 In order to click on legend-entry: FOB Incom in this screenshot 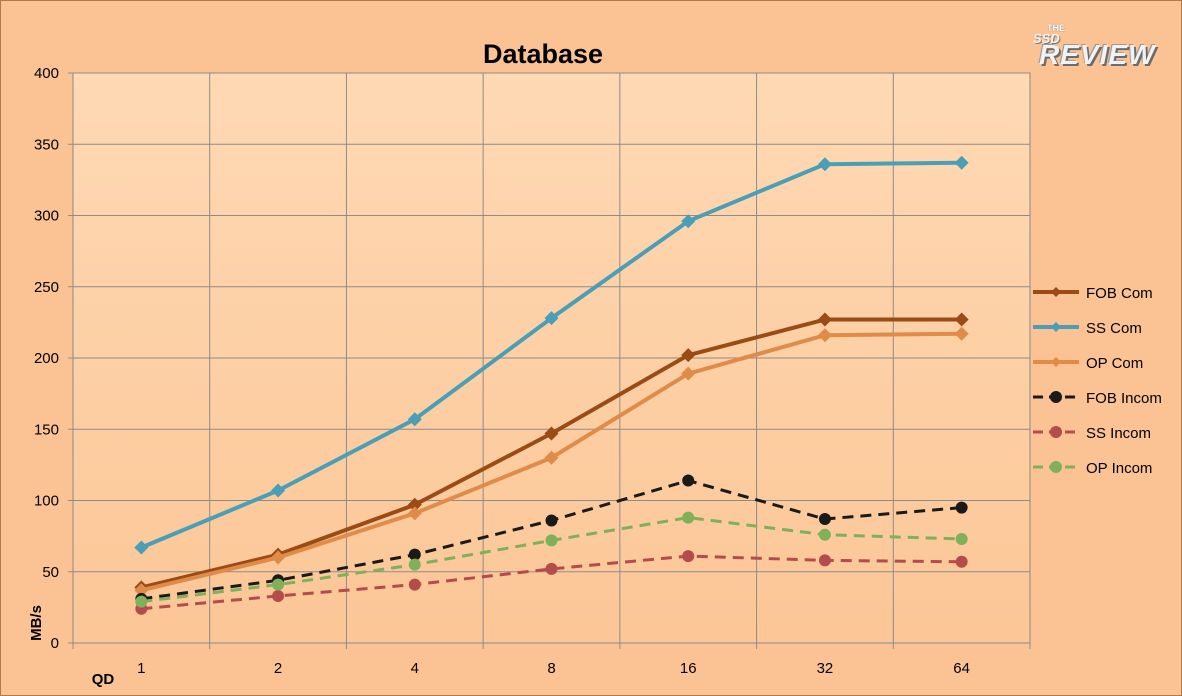, I will do `click(1097, 398)`.